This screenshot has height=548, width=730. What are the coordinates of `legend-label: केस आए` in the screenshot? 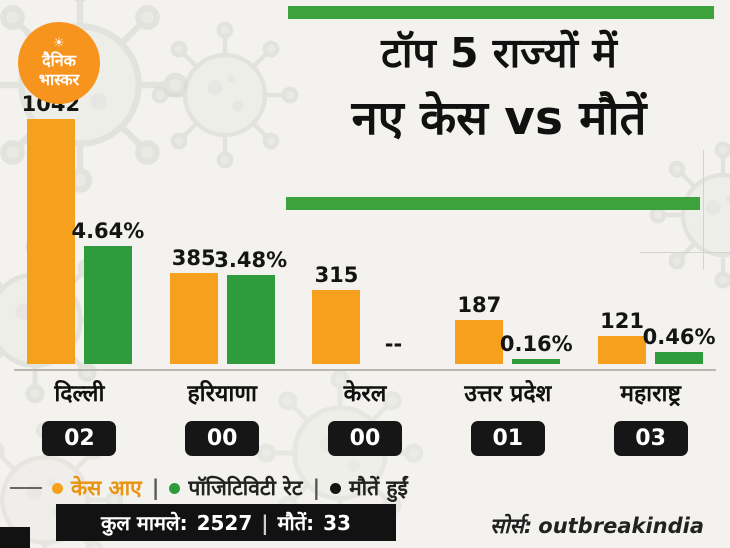 It's located at (106, 488).